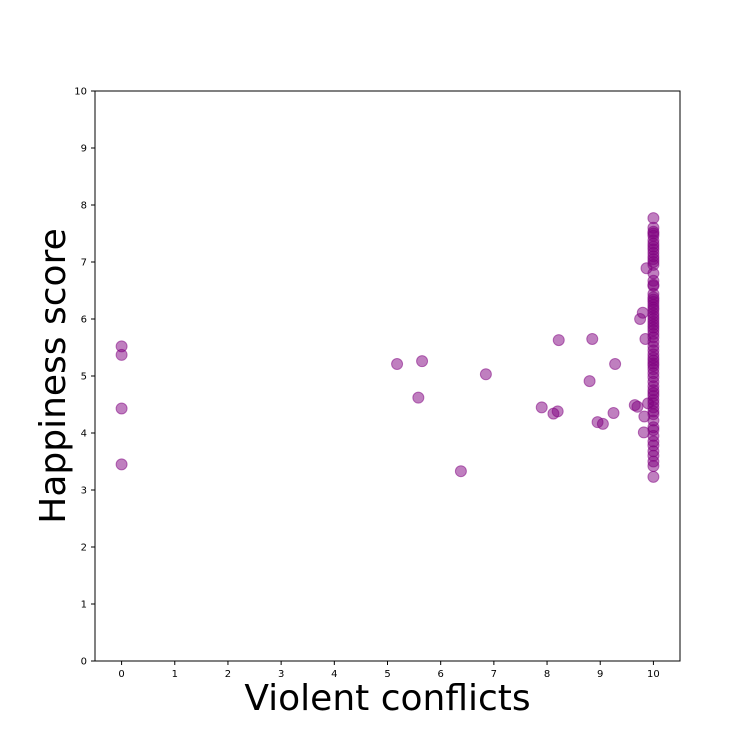 This screenshot has height=756, width=756. Describe the element at coordinates (494, 674) in the screenshot. I see `x-tick-label: 7` at that location.